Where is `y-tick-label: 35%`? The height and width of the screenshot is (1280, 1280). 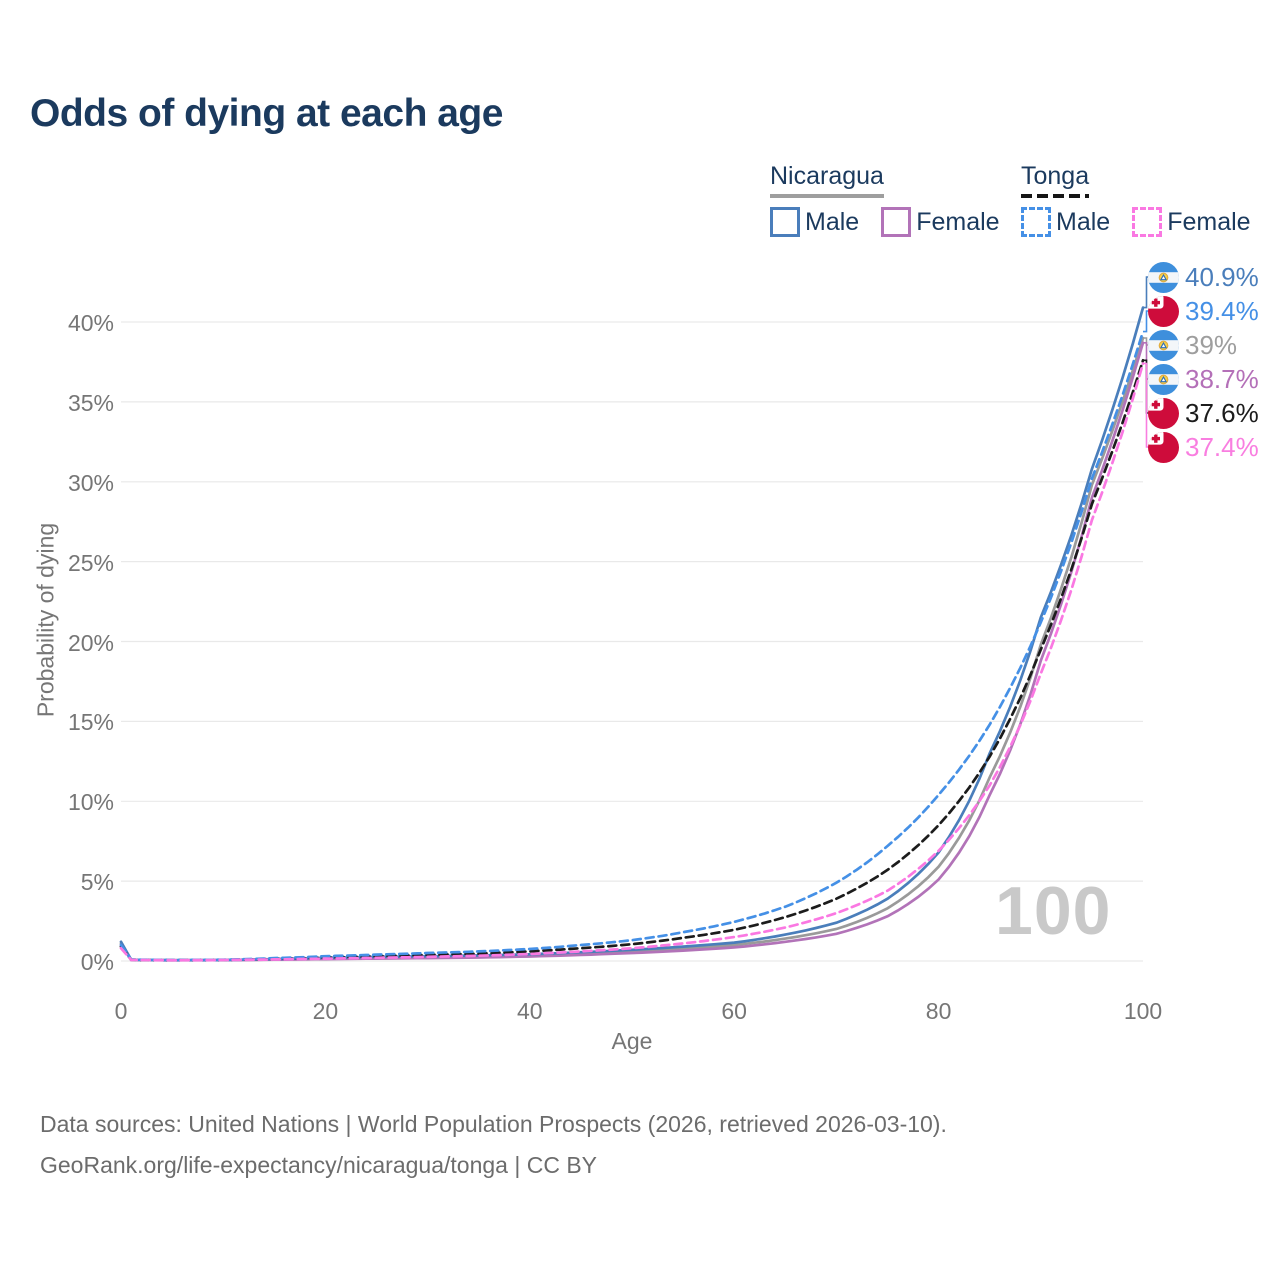 y-tick-label: 35% is located at coordinates (90, 402).